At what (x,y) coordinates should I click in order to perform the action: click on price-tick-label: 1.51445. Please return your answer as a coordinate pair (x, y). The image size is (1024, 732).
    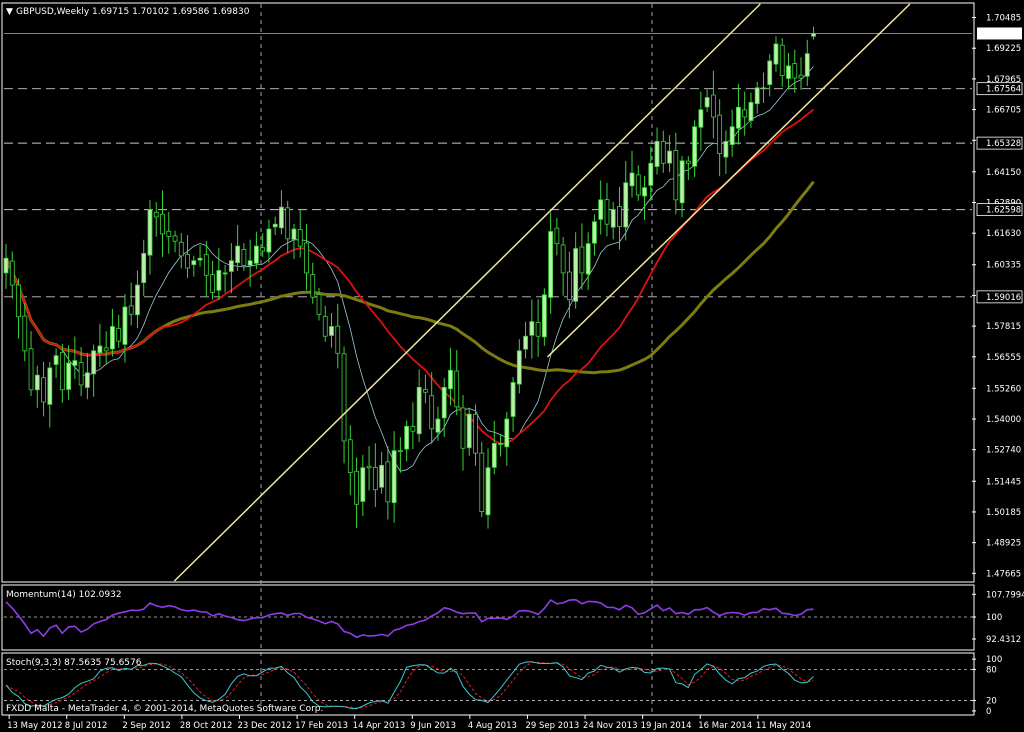
    Looking at the image, I should click on (1003, 482).